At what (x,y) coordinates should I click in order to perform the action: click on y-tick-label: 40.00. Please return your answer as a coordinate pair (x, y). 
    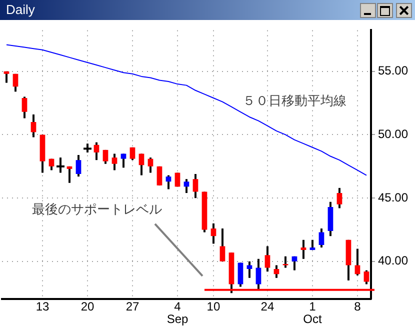
    Looking at the image, I should click on (393, 261).